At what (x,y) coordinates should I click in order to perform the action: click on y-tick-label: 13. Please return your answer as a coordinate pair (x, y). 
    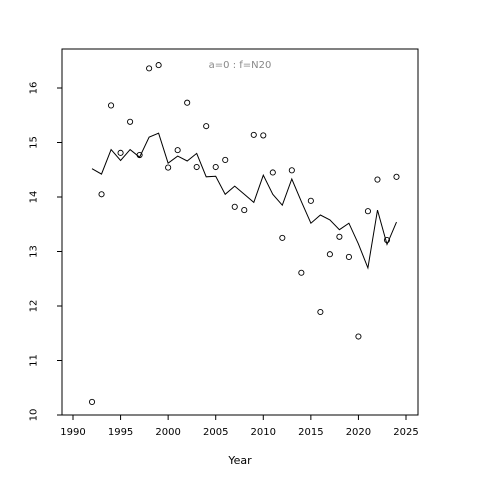
    Looking at the image, I should click on (34, 251).